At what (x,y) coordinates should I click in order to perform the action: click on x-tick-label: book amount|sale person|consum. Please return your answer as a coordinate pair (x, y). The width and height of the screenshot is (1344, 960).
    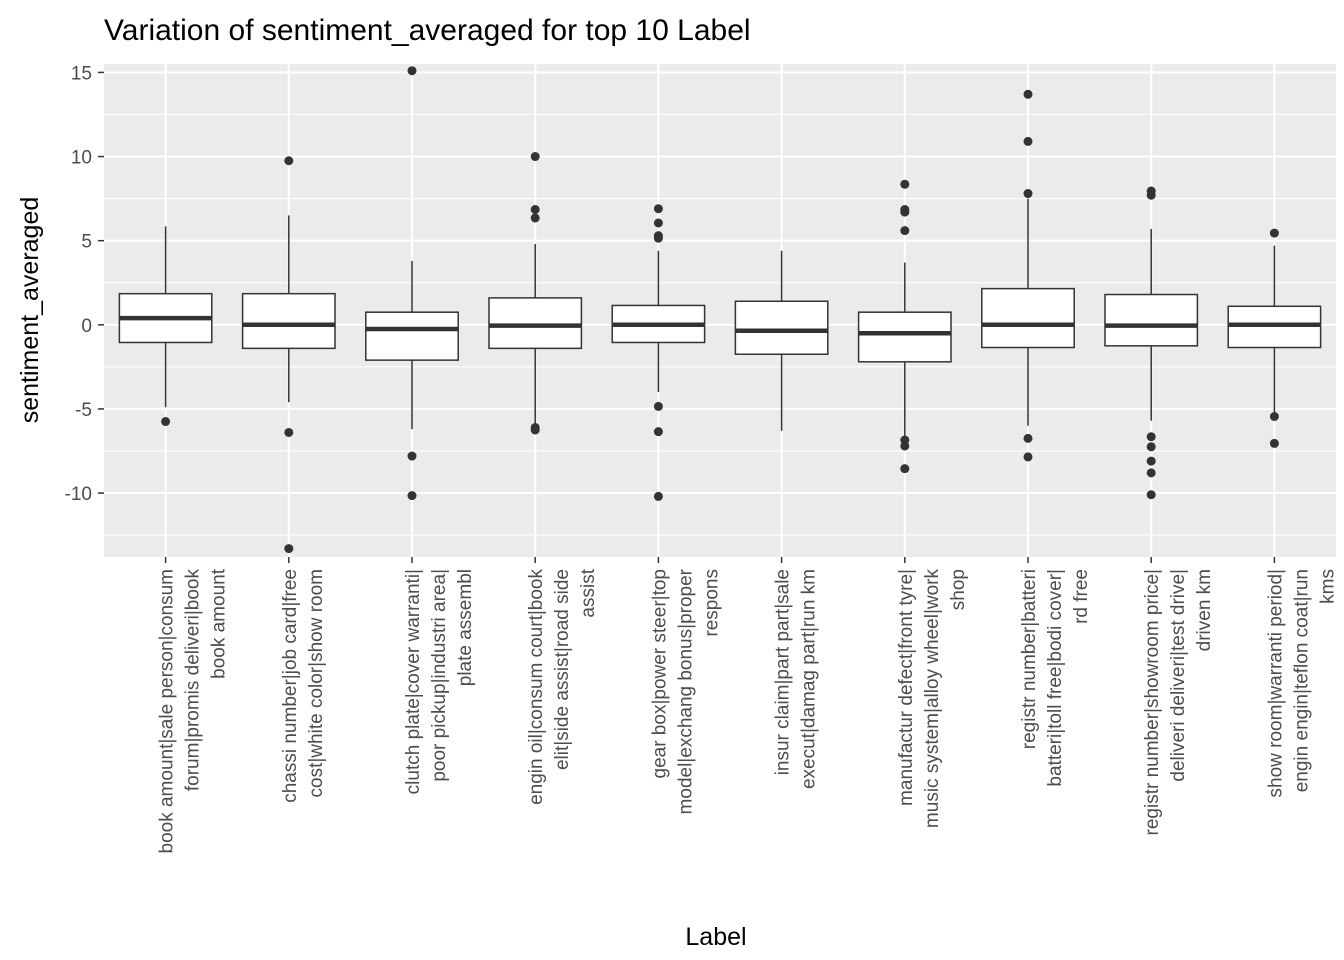
    Looking at the image, I should click on (167, 711).